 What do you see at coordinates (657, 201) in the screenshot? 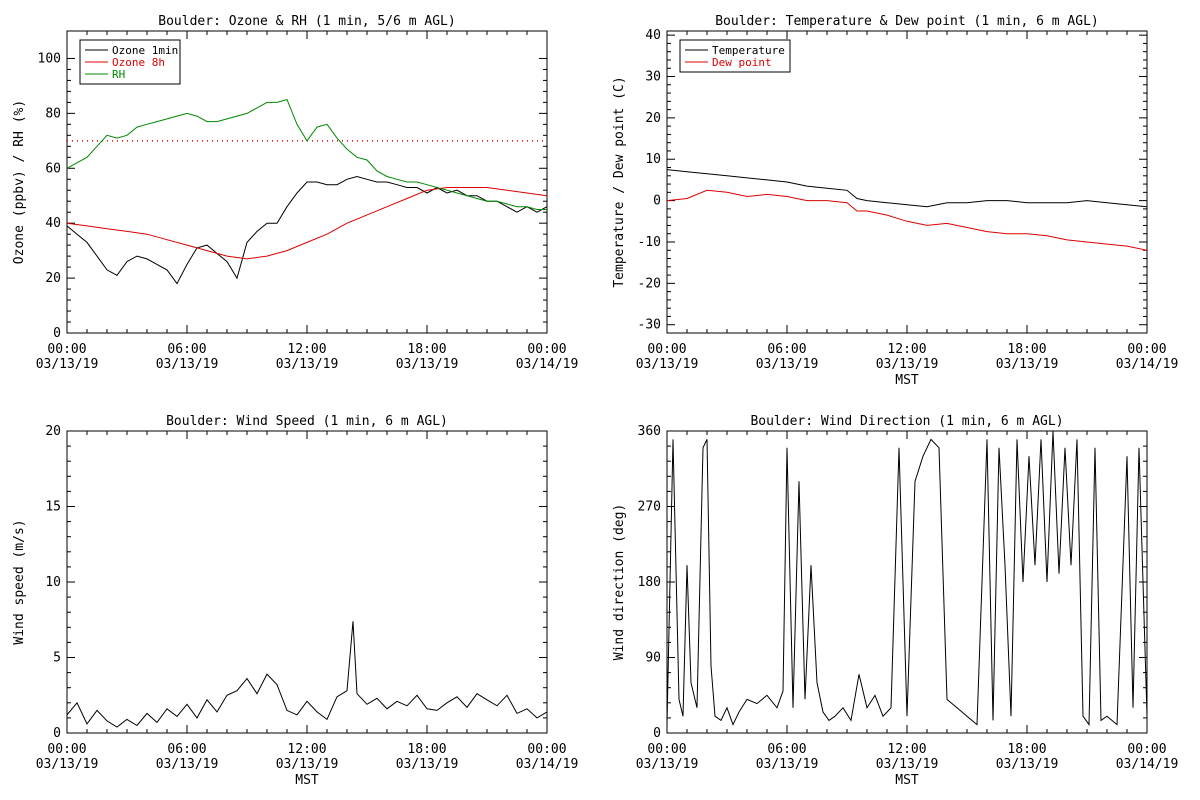
I see `temp-dewpoint-y-tick-label: 0` at bounding box center [657, 201].